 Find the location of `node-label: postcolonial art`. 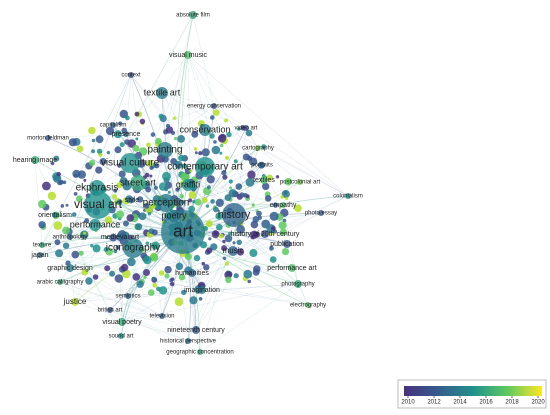

node-label: postcolonial art is located at coordinates (300, 183).